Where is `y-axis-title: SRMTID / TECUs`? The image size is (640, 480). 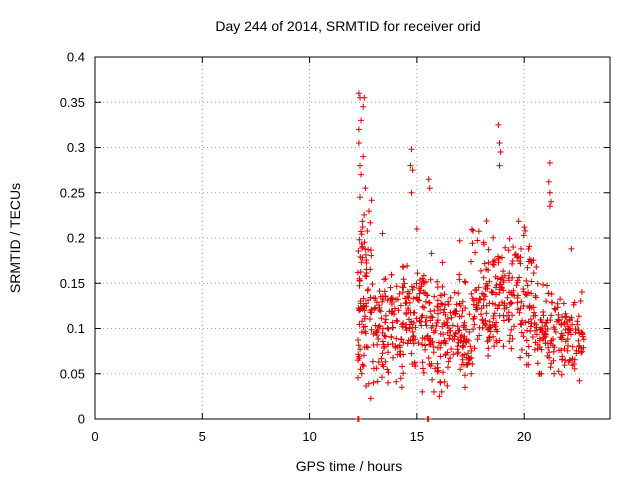
y-axis-title: SRMTID / TECUs is located at coordinates (15, 238).